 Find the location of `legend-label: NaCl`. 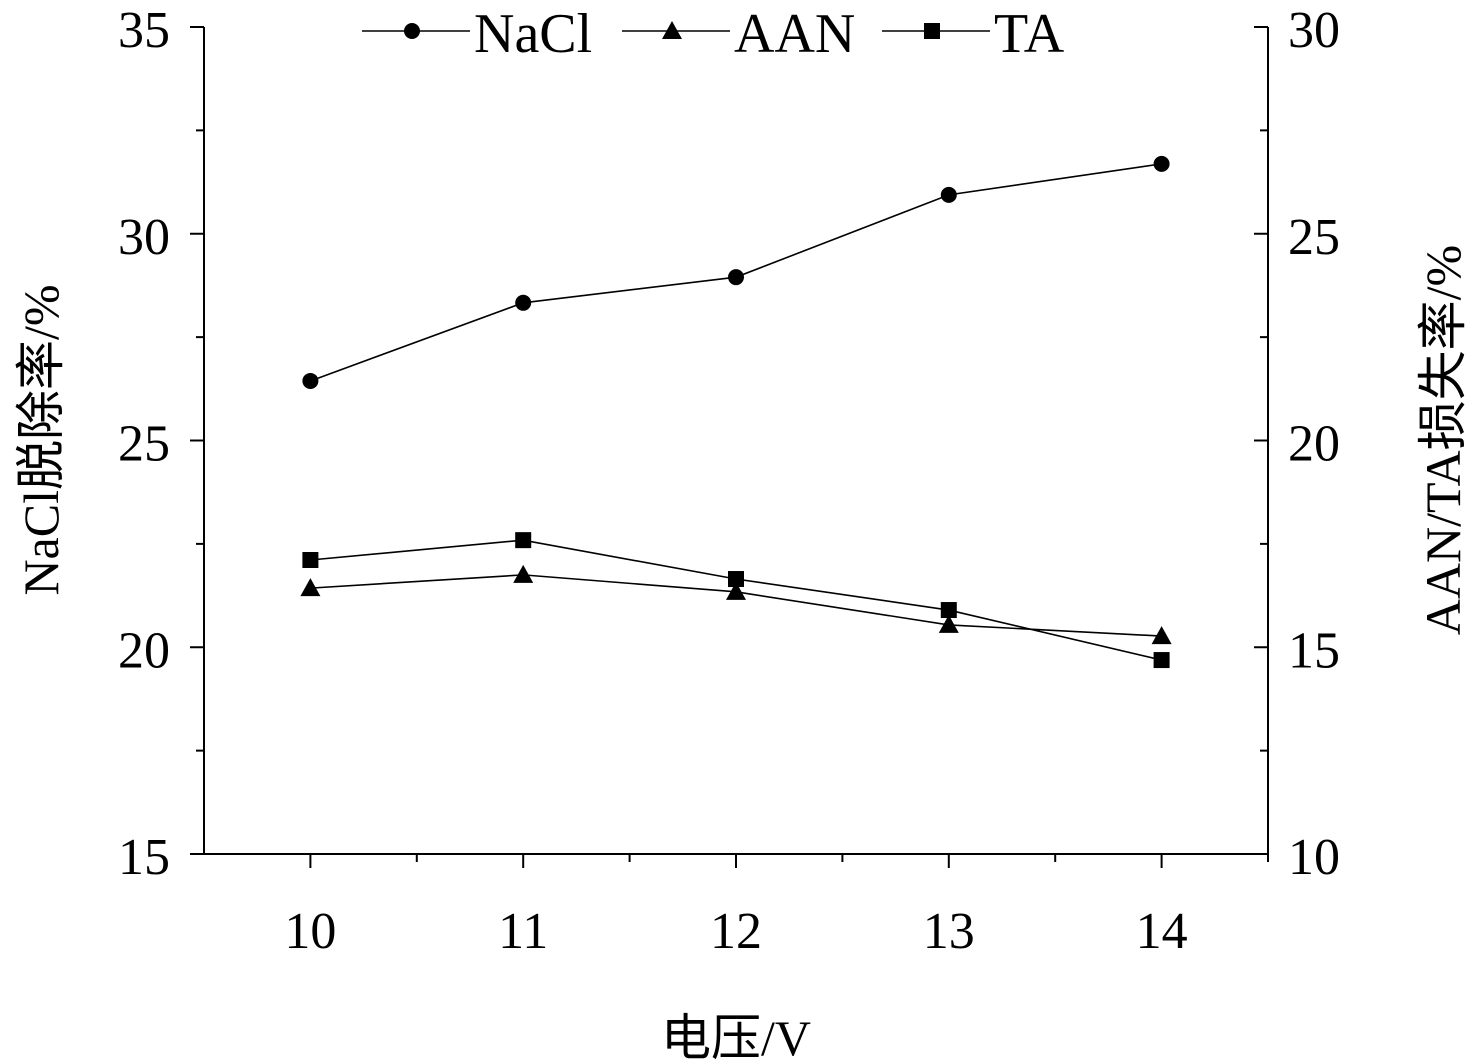

legend-label: NaCl is located at coordinates (533, 34).